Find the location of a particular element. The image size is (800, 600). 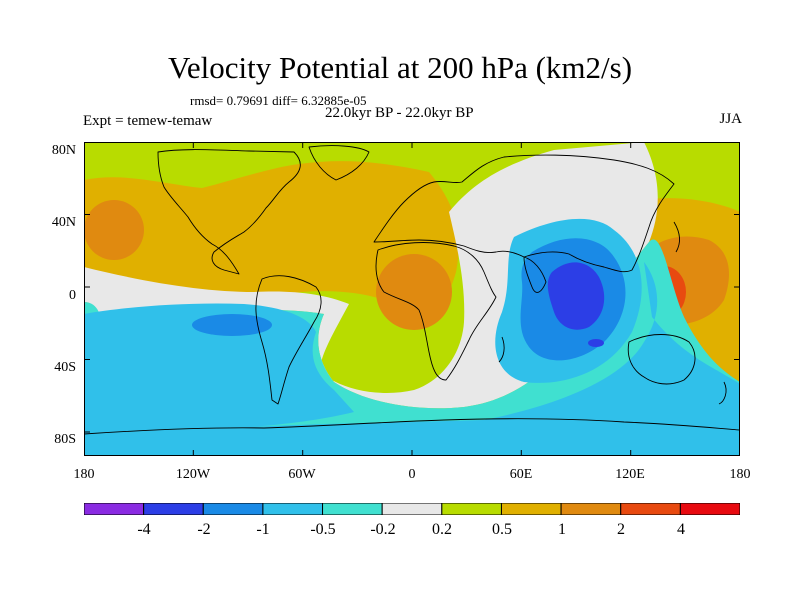

coast-africa is located at coordinates (436, 311).